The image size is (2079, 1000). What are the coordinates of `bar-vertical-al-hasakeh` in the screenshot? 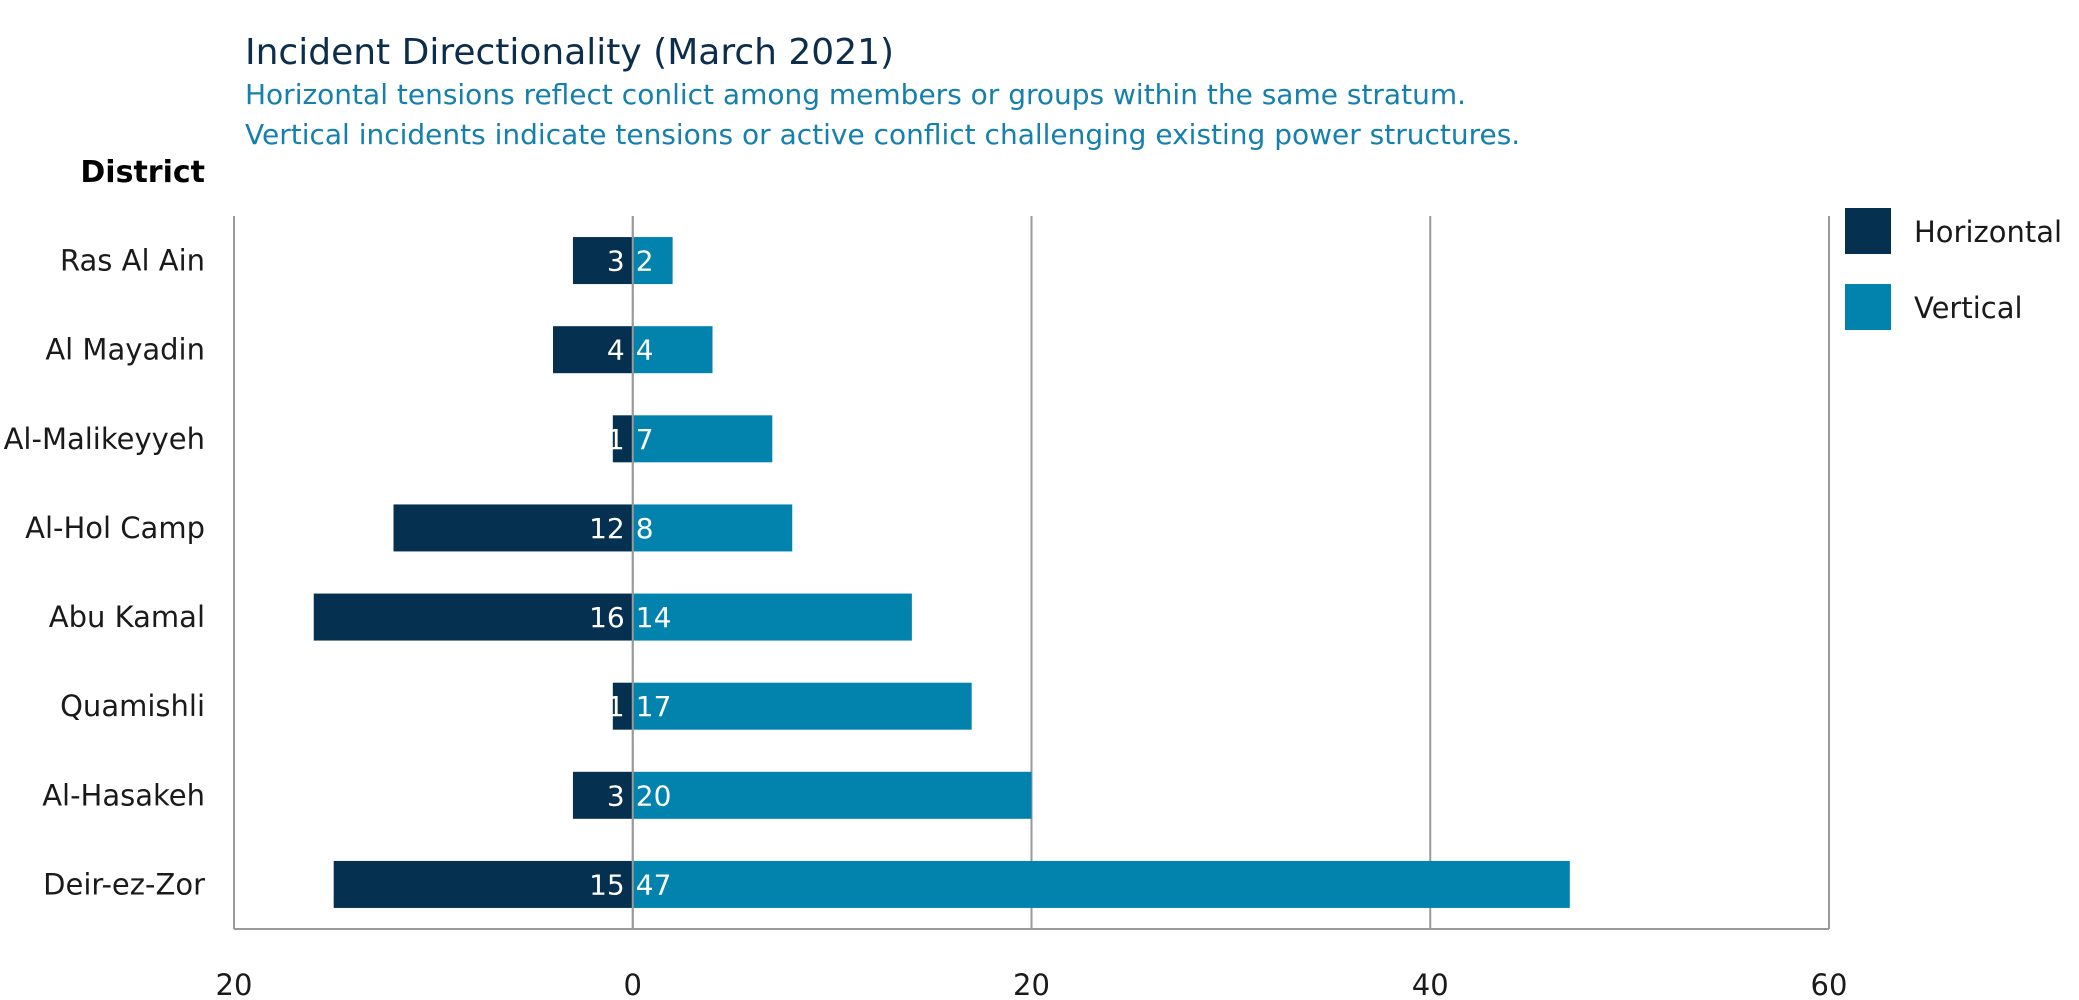 It's located at (832, 795).